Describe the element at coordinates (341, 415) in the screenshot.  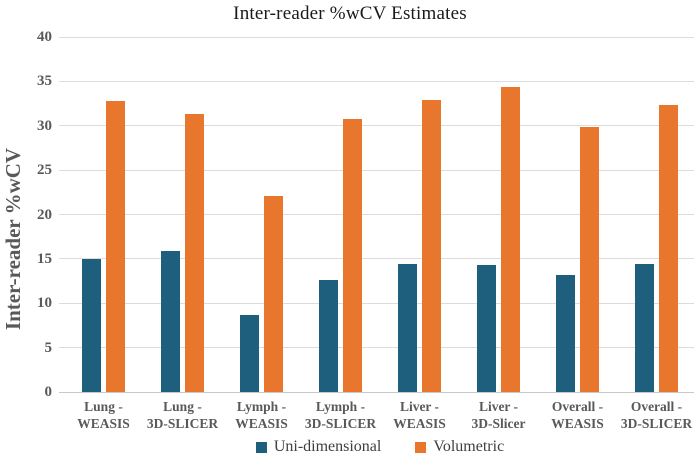
I see `x-axis-label: Lymph - 3D-SLICER` at that location.